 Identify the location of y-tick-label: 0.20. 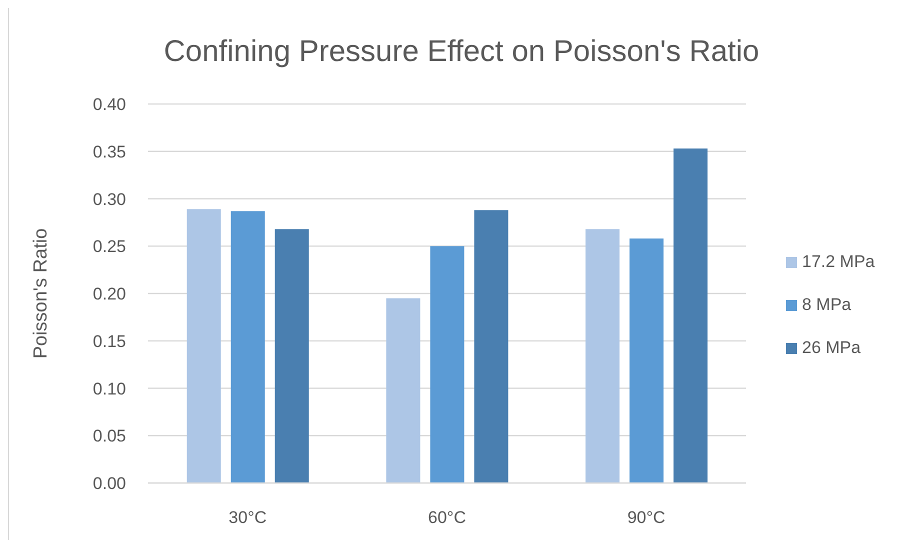
(109, 294).